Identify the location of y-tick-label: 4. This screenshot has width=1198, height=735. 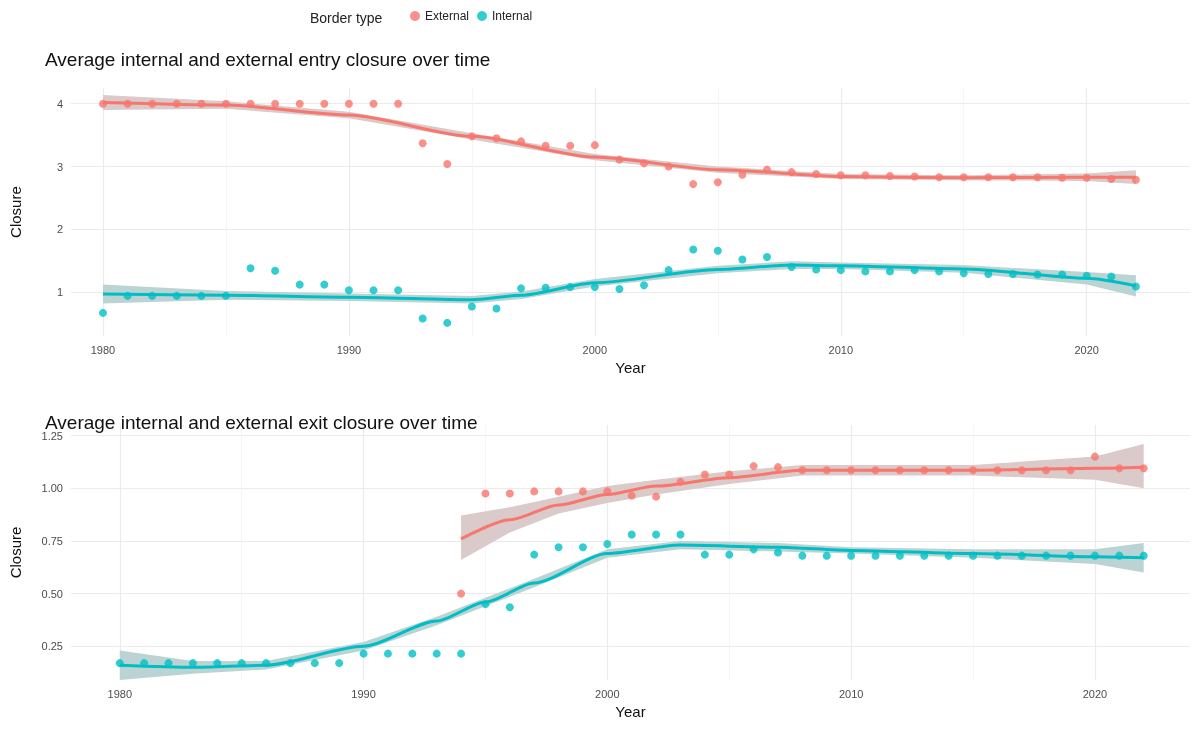
(59, 103).